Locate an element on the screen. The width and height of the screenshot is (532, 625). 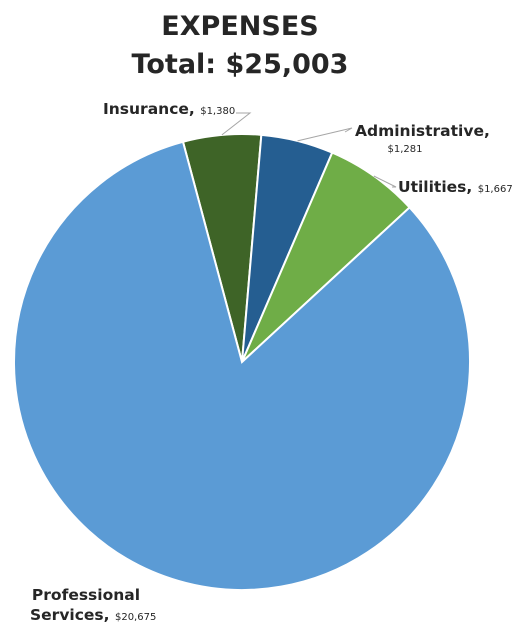
slice-label-value: $20,675 is located at coordinates (135, 617).